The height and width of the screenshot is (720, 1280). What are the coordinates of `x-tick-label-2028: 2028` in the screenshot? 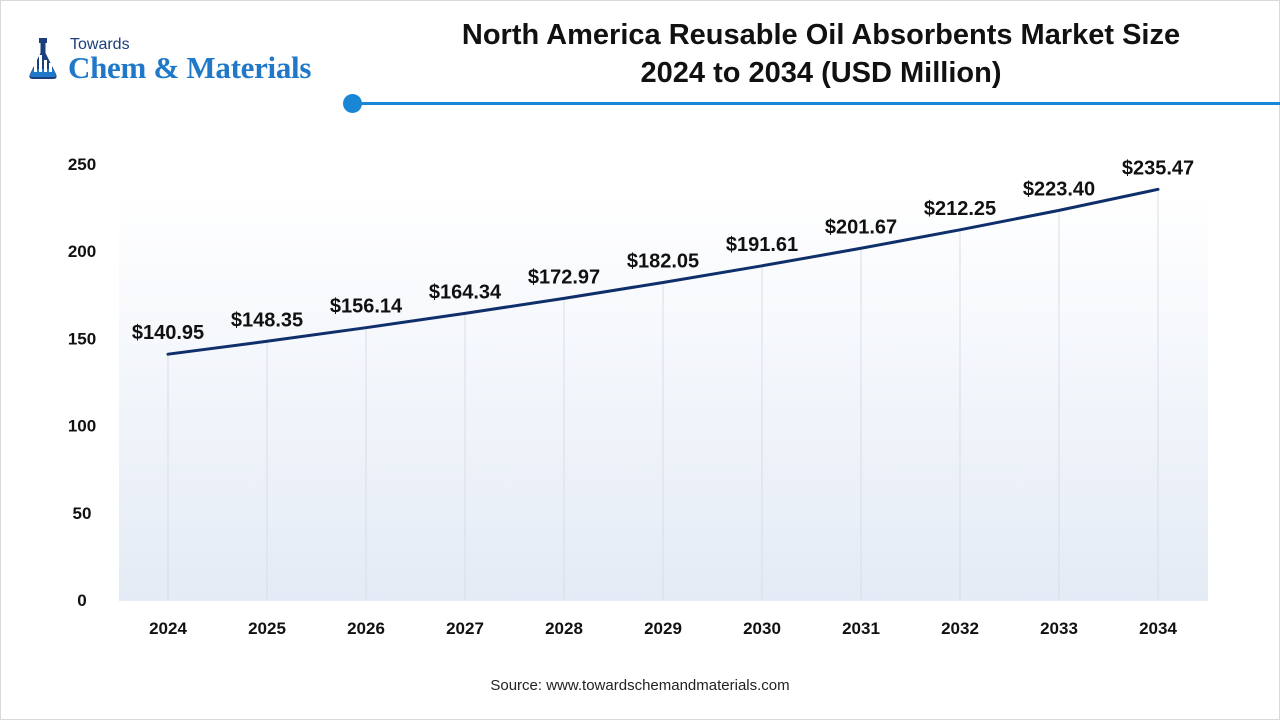 It's located at (564, 628).